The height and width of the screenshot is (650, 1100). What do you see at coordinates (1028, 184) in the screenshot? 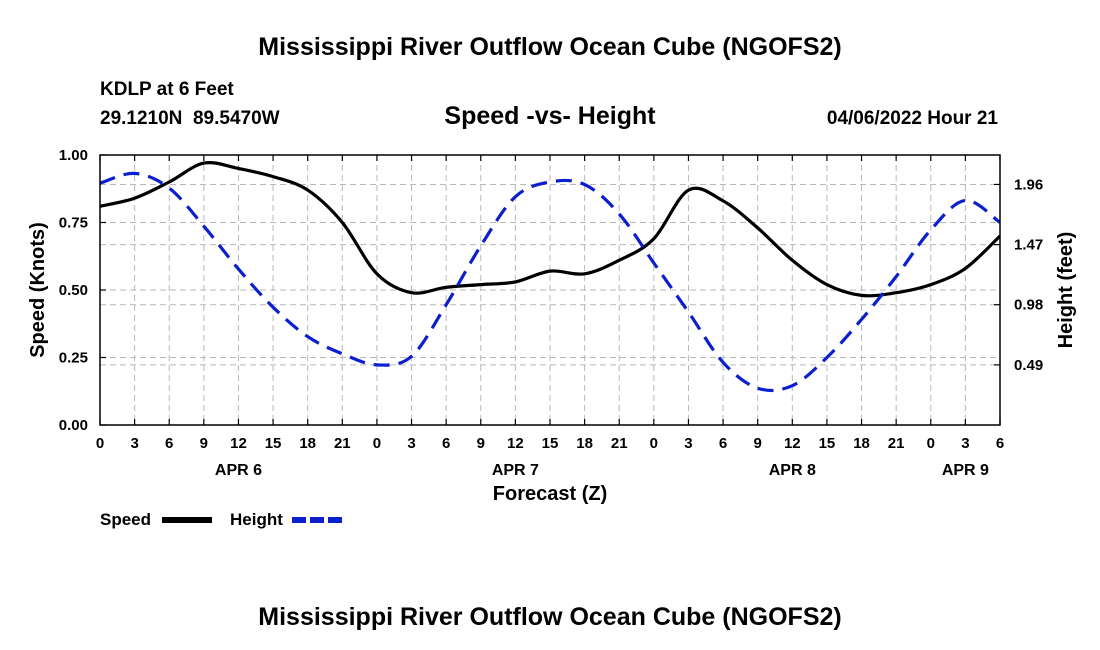
I see `y2-tick-label: 1.96` at bounding box center [1028, 184].